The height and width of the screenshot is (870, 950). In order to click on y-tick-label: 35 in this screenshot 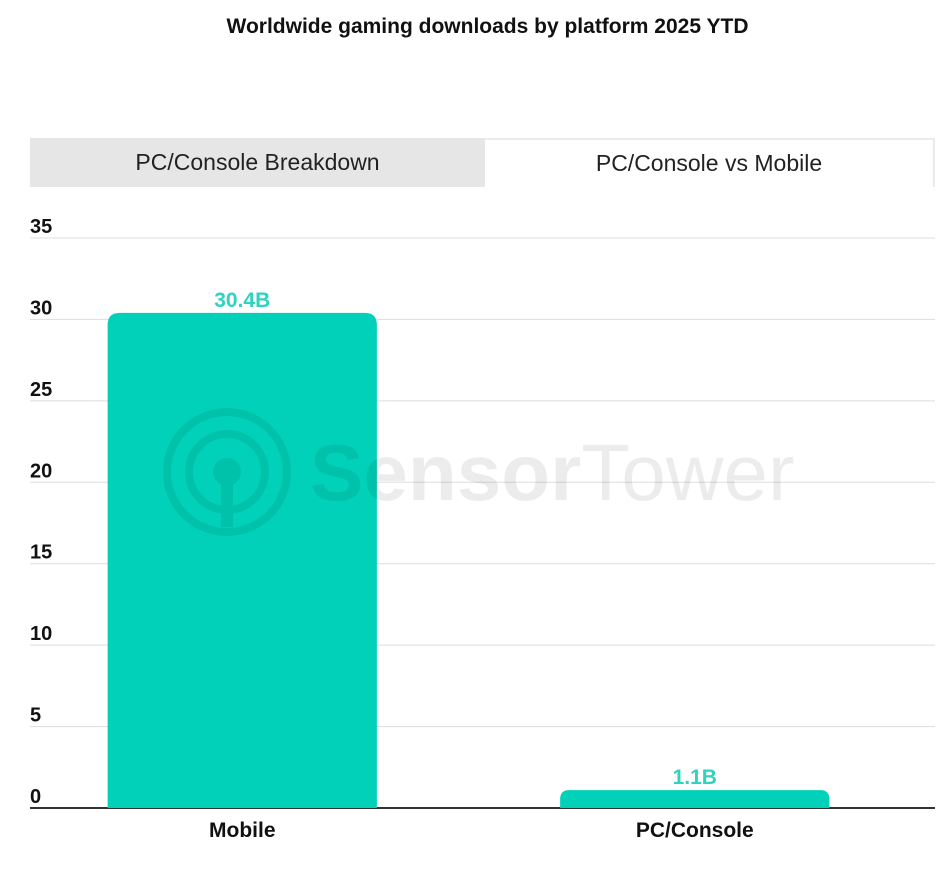, I will do `click(41, 227)`.